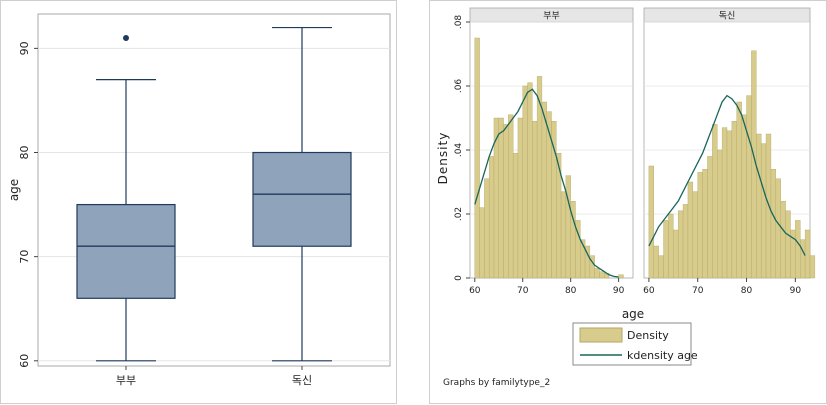 Image resolution: width=827 pixels, height=405 pixels. Describe the element at coordinates (126, 37) in the screenshot. I see `box-outlier-point` at that location.